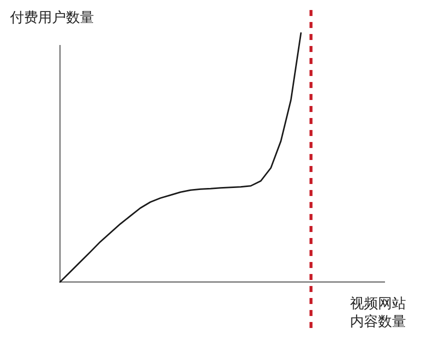 Image resolution: width=424 pixels, height=338 pixels. What do you see at coordinates (378, 313) in the screenshot?
I see `x-axis-title: 视频网站内容数量` at bounding box center [378, 313].